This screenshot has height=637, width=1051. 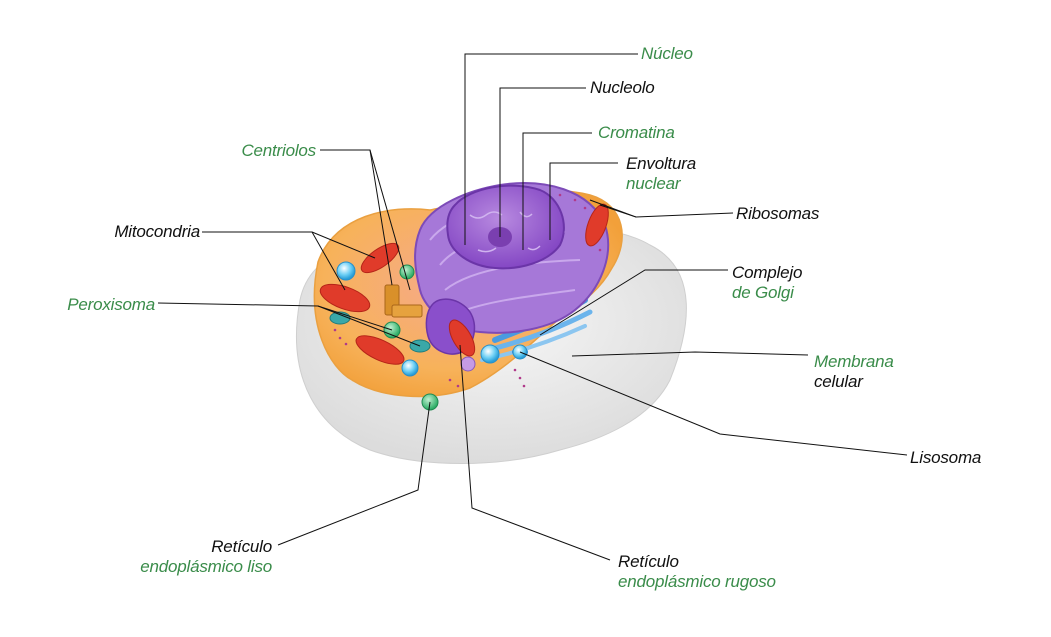 What do you see at coordinates (157, 231) in the screenshot?
I see `label-mitocondria: Mitocondria` at bounding box center [157, 231].